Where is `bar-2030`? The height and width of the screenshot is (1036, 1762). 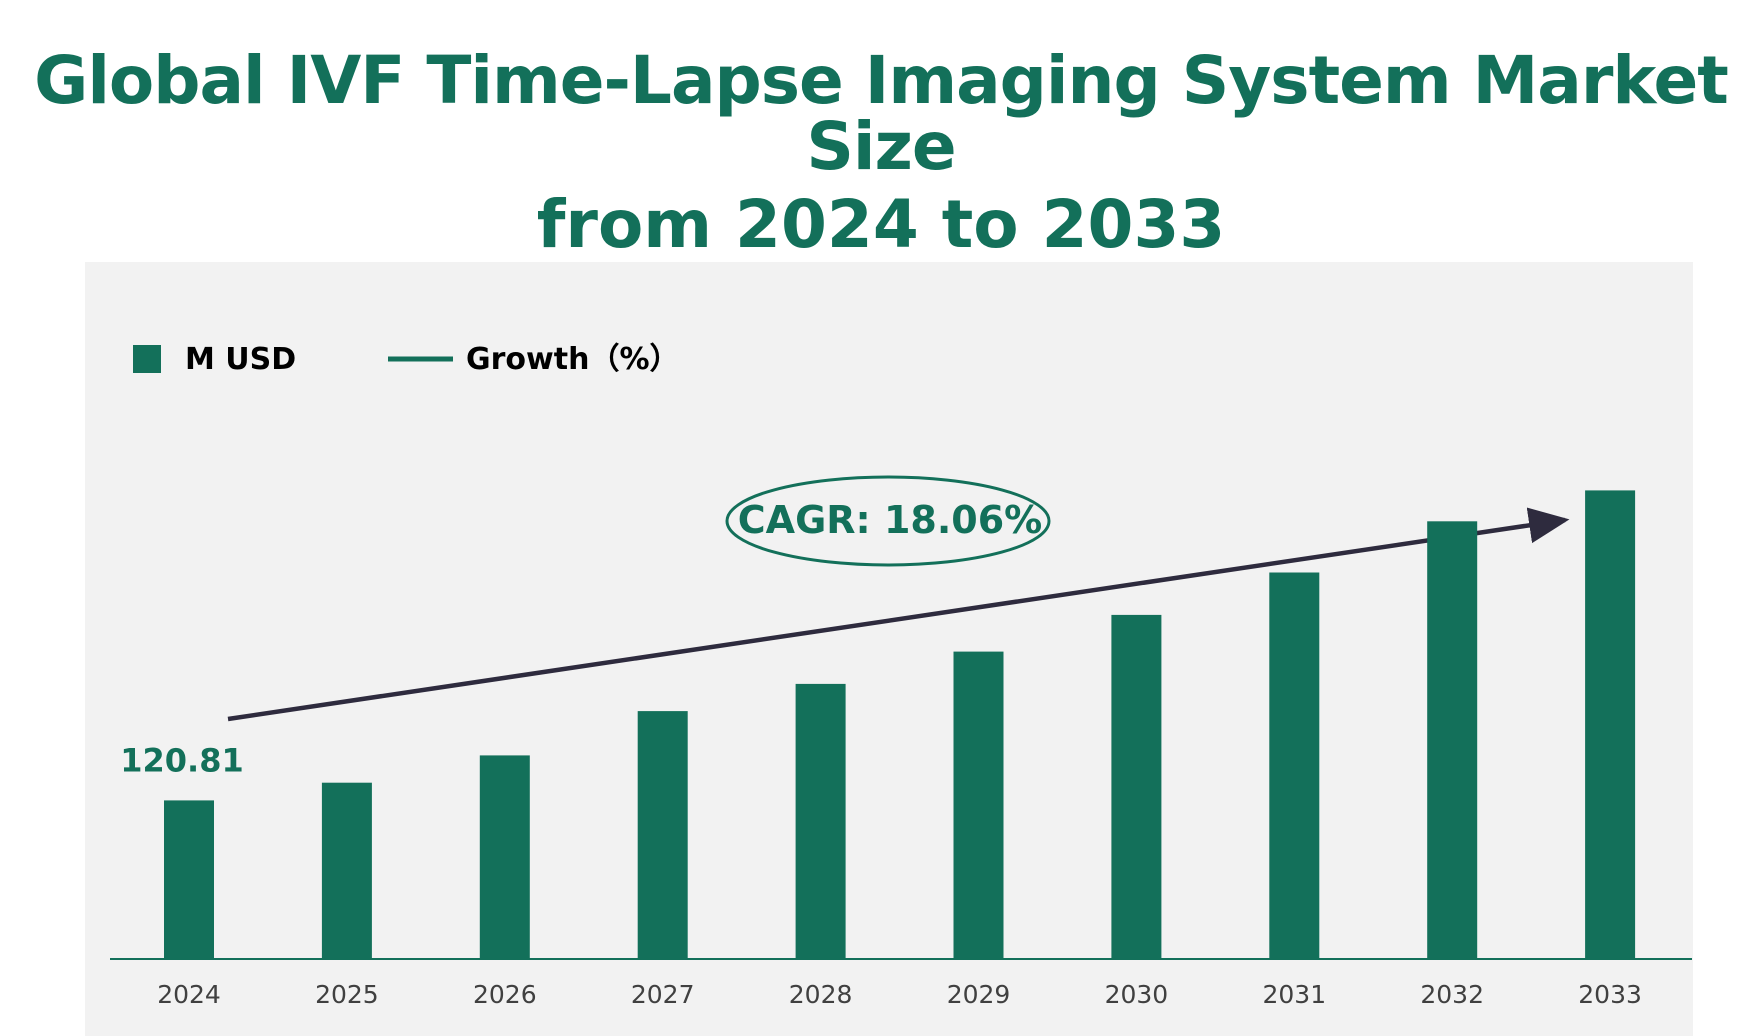 bar-2030 is located at coordinates (1136, 786).